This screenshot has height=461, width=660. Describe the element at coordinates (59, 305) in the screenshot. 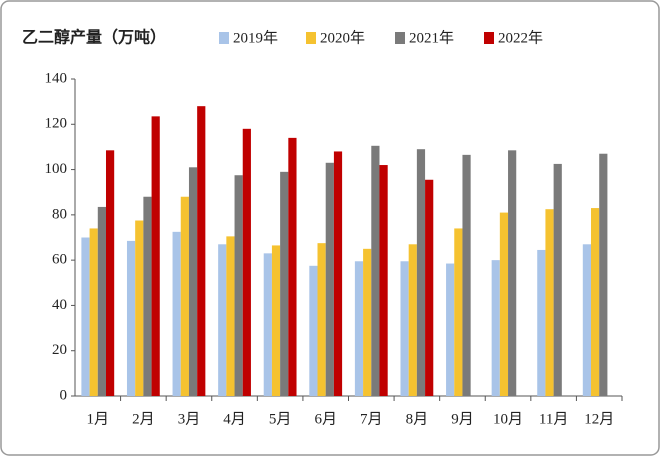

I see `y-tick-label: 40` at that location.